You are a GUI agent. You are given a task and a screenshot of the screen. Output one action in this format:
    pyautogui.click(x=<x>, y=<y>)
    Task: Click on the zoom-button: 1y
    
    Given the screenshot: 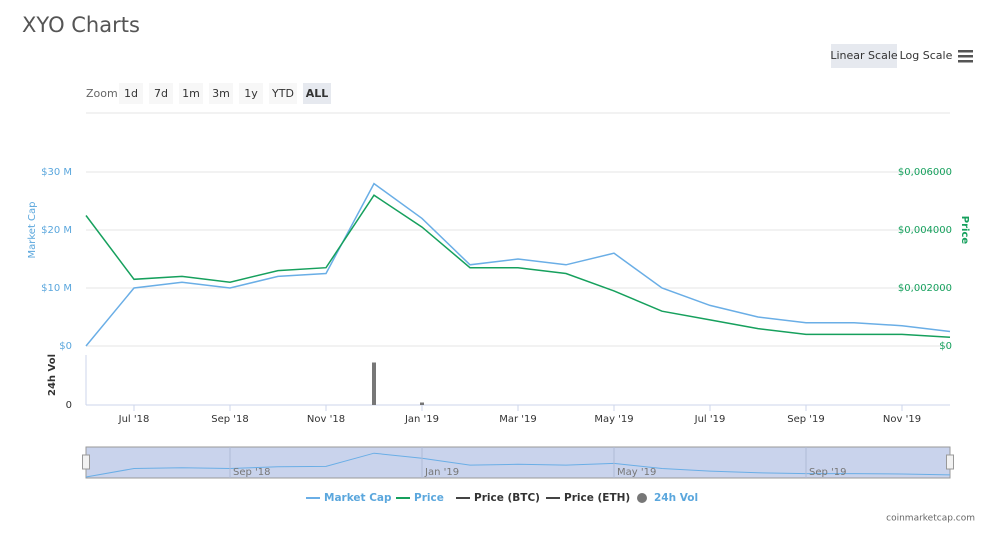 What is the action you would take?
    pyautogui.click(x=251, y=93)
    